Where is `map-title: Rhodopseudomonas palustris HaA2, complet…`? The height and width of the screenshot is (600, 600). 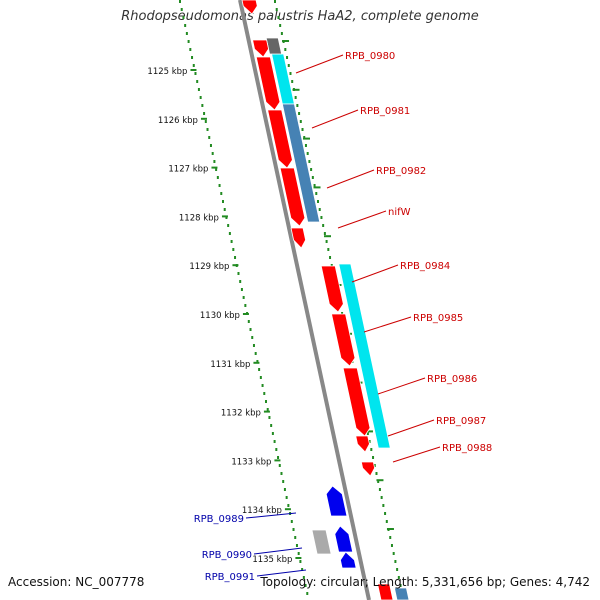 map-title: Rhodopseudomonas palustris HaA2, complet… is located at coordinates (300, 16).